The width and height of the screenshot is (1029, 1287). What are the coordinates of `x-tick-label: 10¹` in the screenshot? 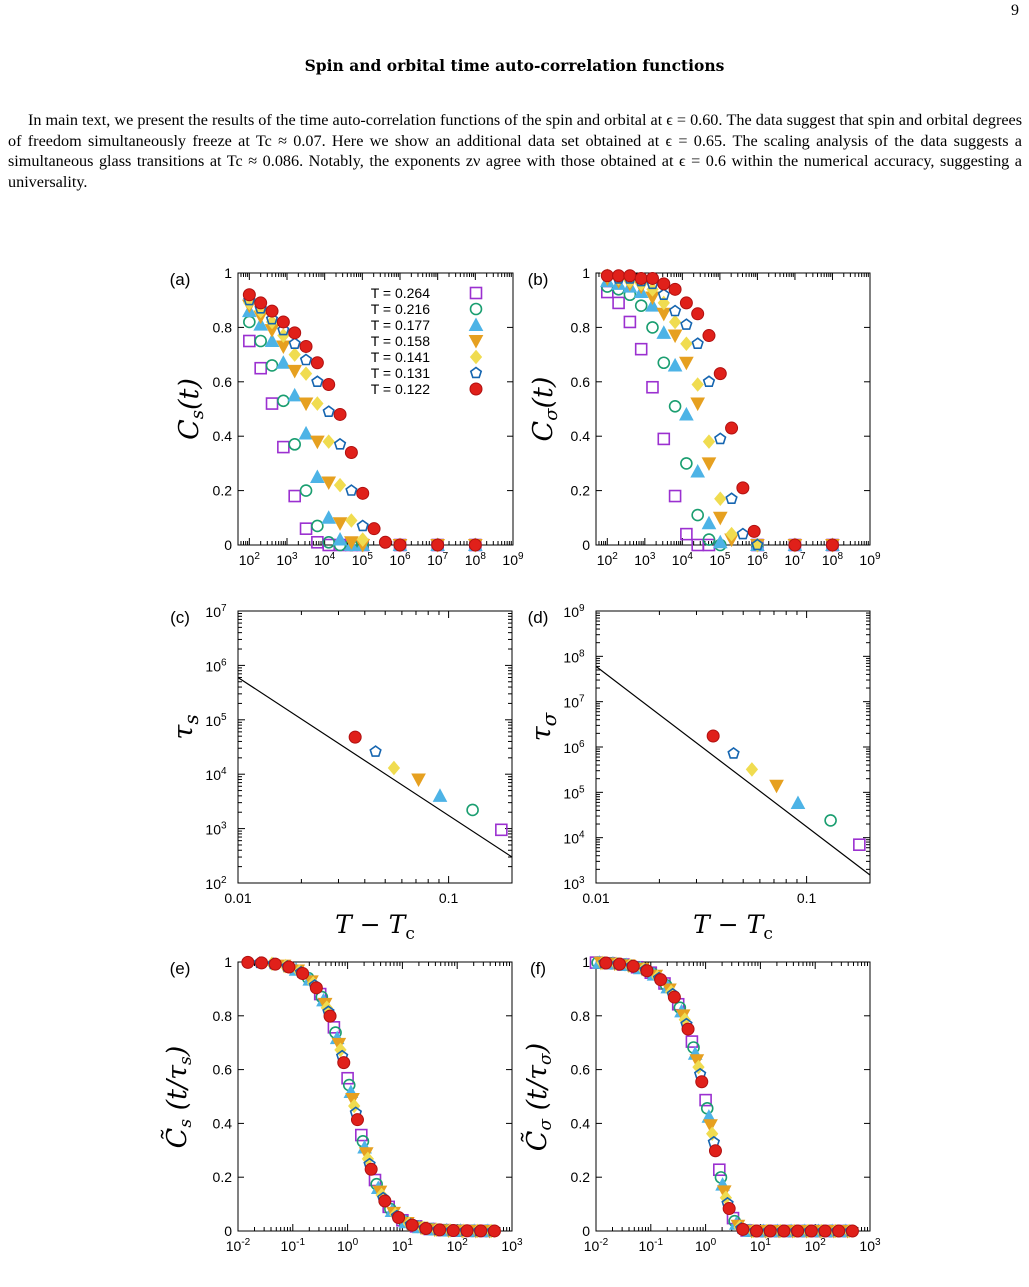 It's located at (403, 1245).